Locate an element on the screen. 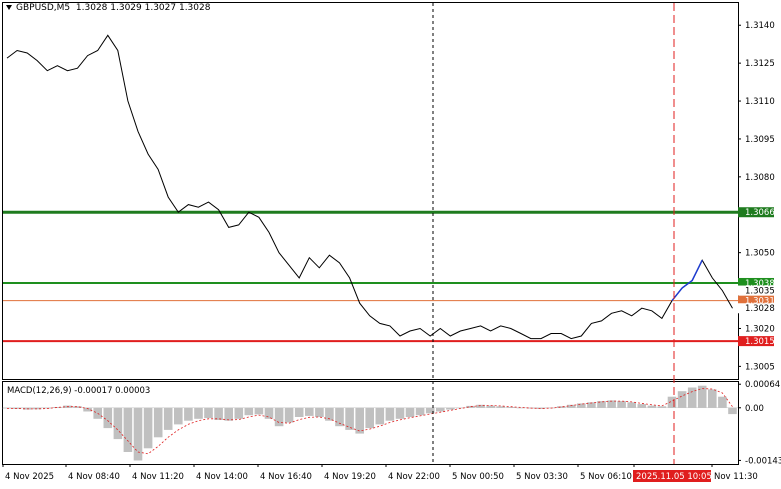  price-tag-label: 1.3031 is located at coordinates (760, 302).